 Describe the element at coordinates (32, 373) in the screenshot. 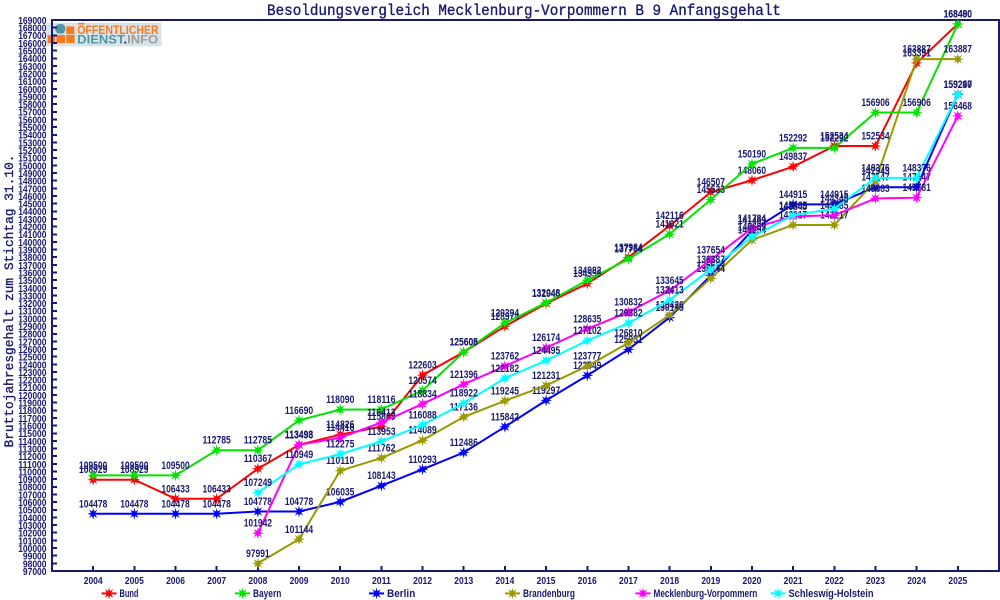

I see `svg-text: 123000` at that location.